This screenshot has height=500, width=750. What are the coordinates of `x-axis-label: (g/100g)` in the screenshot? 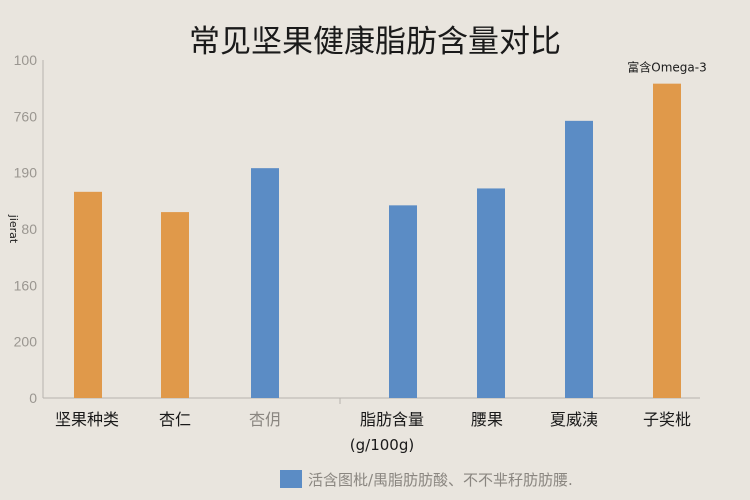 It's located at (382, 445).